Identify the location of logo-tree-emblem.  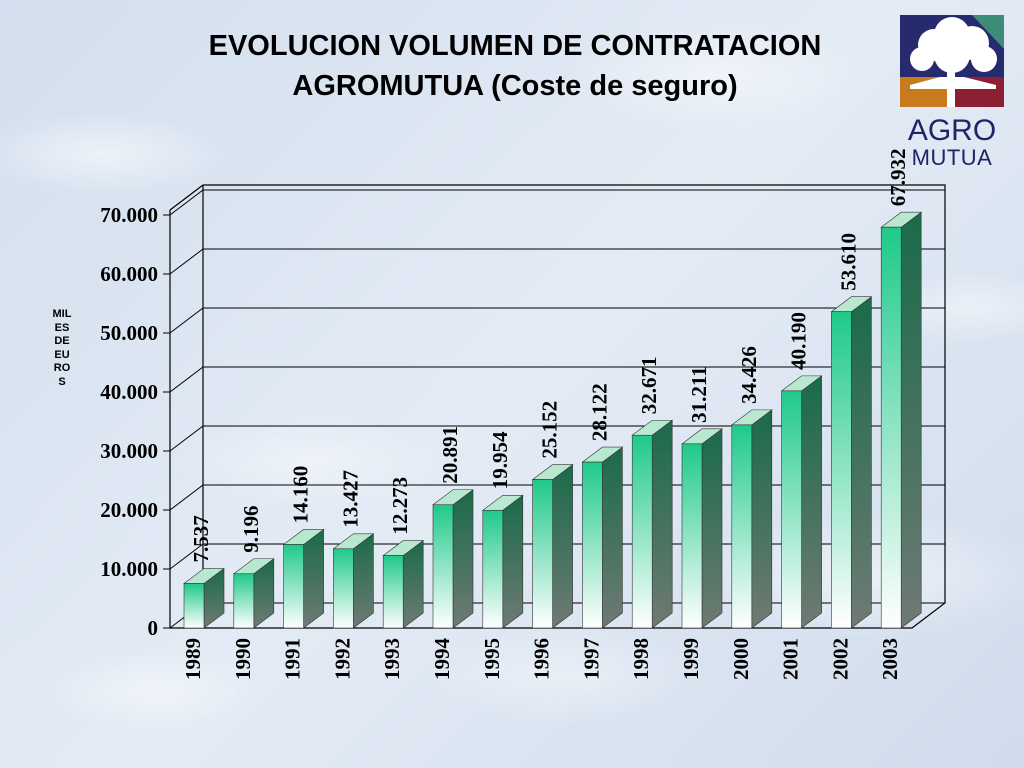
(952, 61).